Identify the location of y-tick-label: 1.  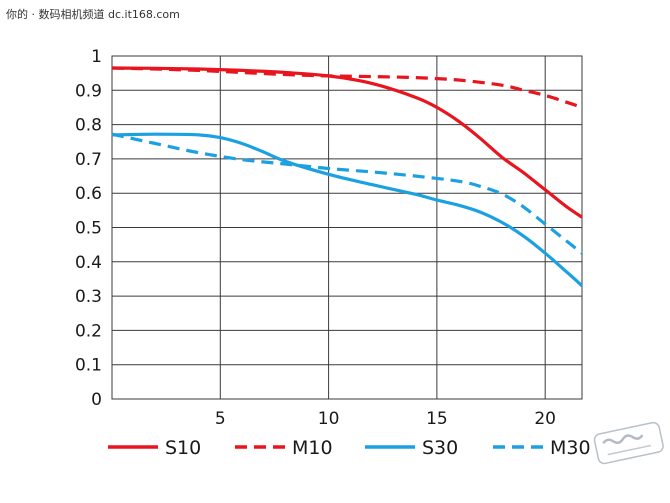
(96, 57).